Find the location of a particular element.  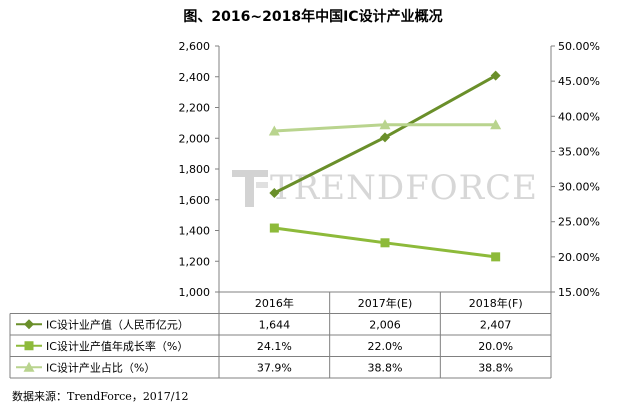

category-label: 2017年(E) is located at coordinates (385, 303).